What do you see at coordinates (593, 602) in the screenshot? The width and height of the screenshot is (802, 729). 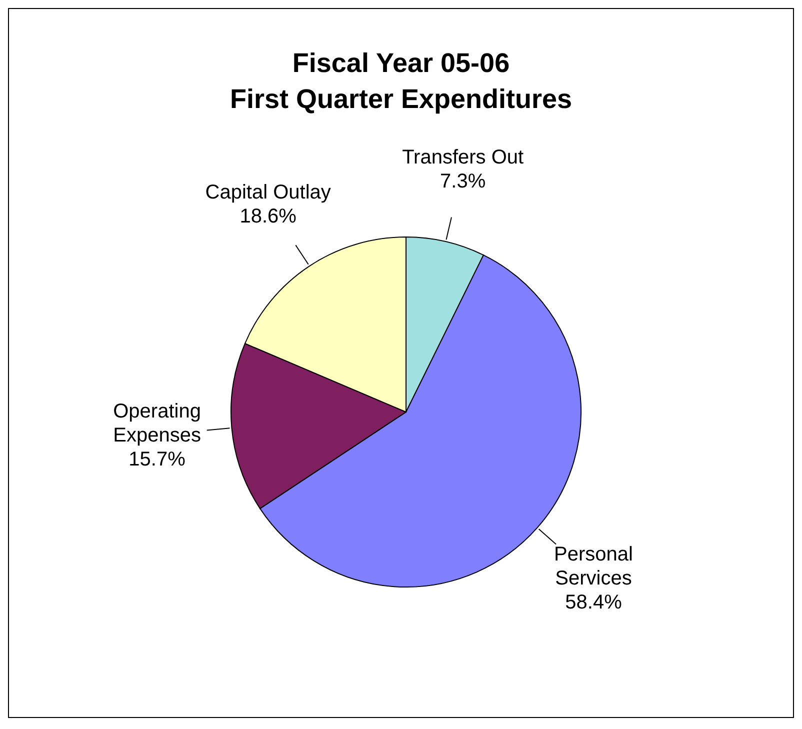 I see `data-label: 58.4%` at bounding box center [593, 602].